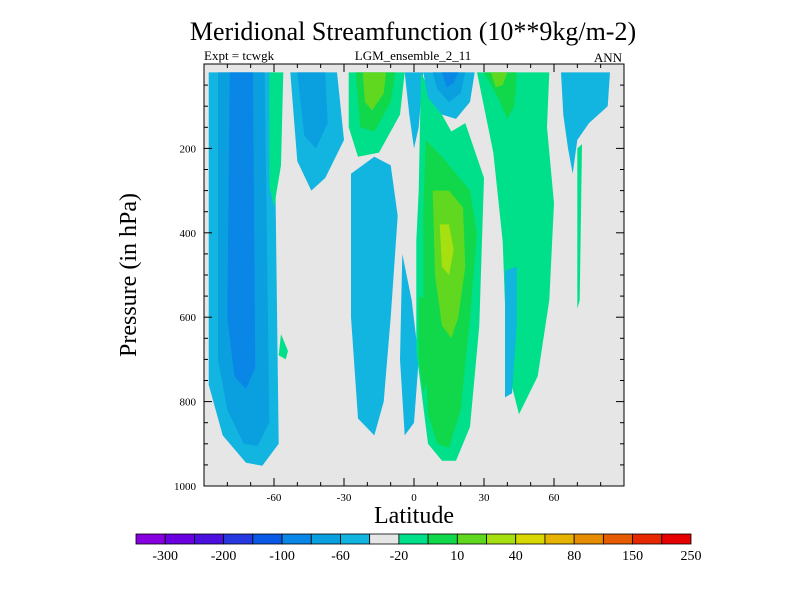 The width and height of the screenshot is (800, 605). Describe the element at coordinates (574, 556) in the screenshot. I see `colorbar-label-7: 80` at that location.